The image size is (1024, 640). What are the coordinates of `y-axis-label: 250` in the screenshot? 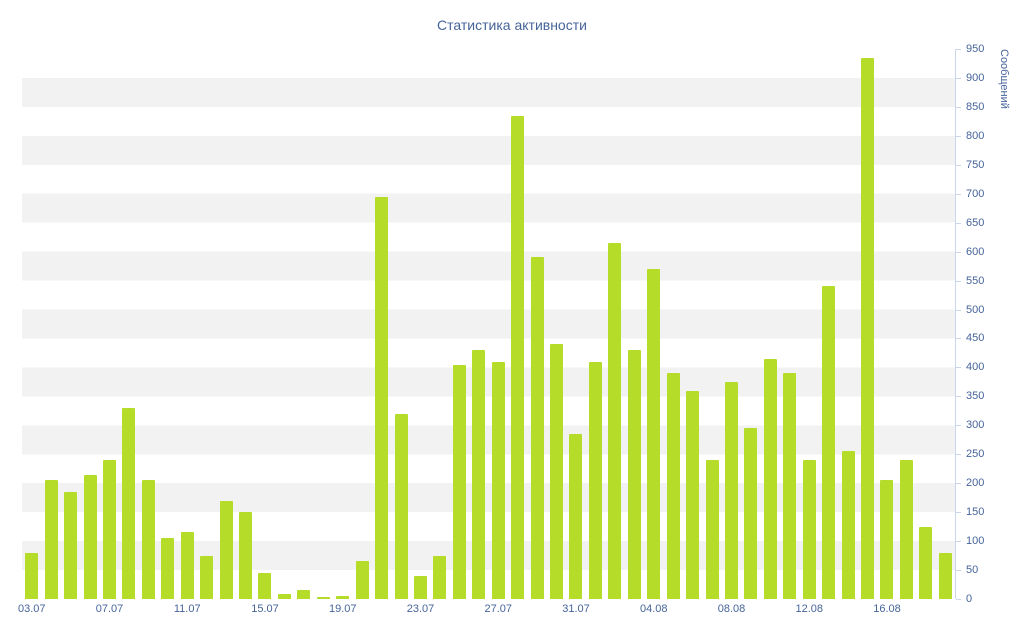 It's located at (975, 454).